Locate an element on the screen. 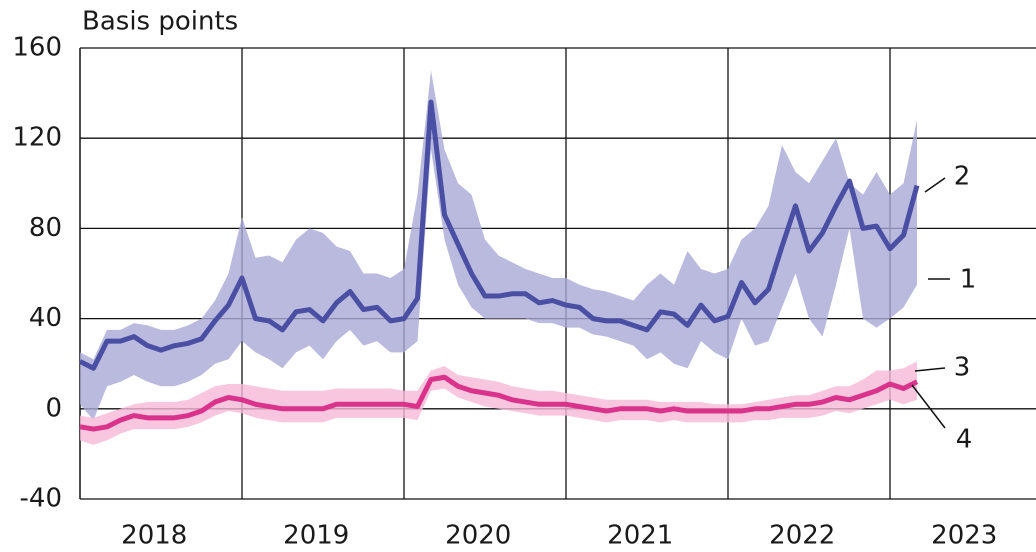 This screenshot has height=552, width=1036. series-label: 1 is located at coordinates (968, 280).